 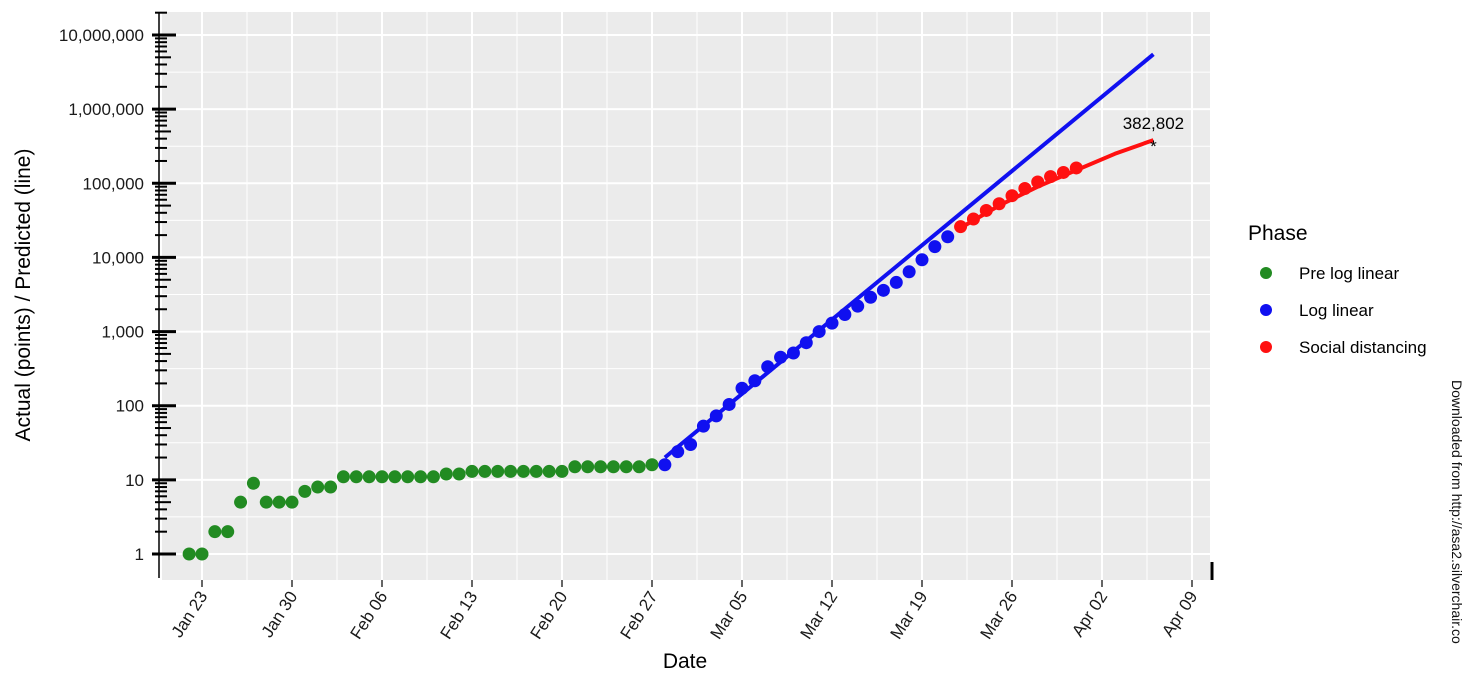 I want to click on y-tick-label: 1,000,000, so click(x=106, y=109).